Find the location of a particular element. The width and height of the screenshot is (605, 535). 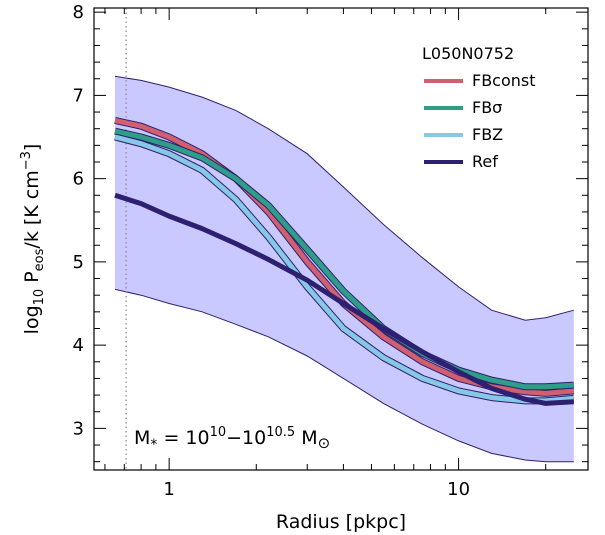

y-tick-label: 6 is located at coordinates (78, 179).